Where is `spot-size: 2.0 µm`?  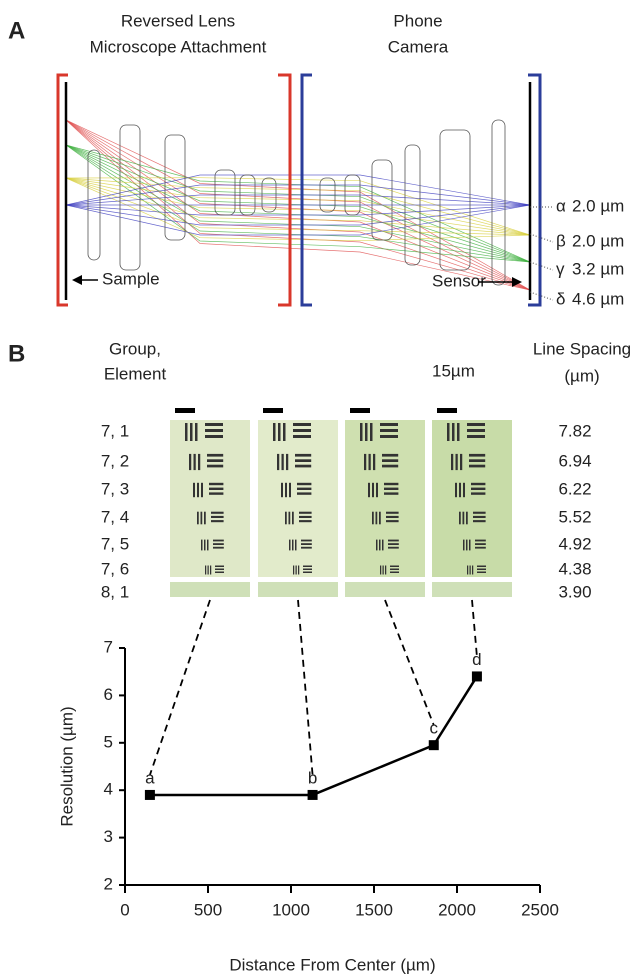
spot-size: 2.0 µm is located at coordinates (598, 240).